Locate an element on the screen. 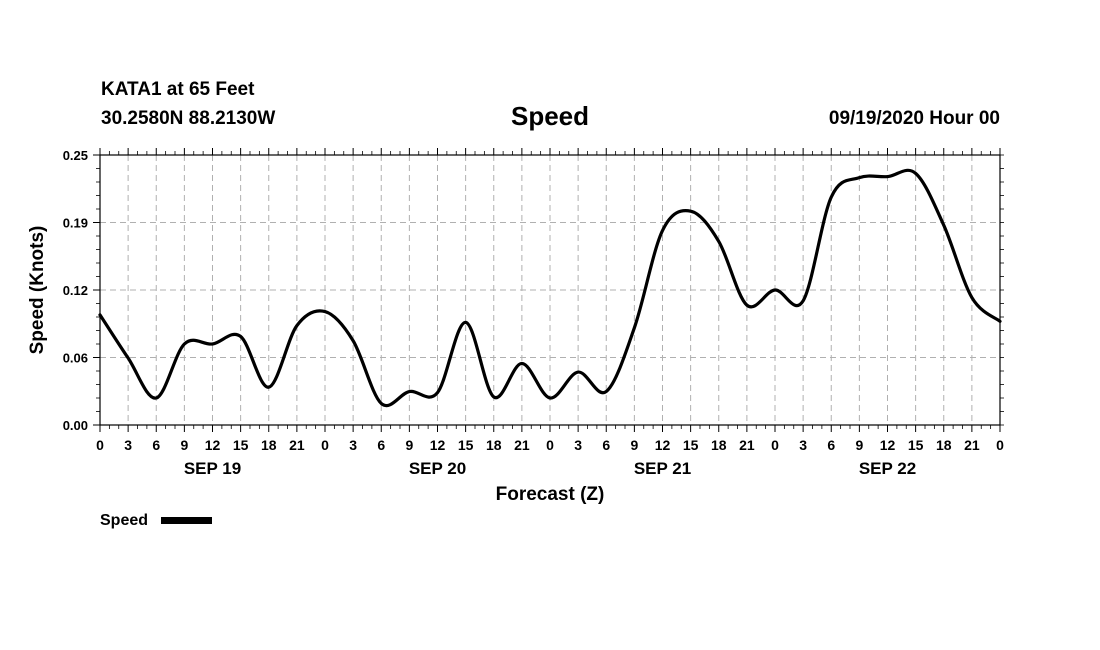 The width and height of the screenshot is (1100, 650). station-label: KATA1 at 65 Feet is located at coordinates (178, 89).